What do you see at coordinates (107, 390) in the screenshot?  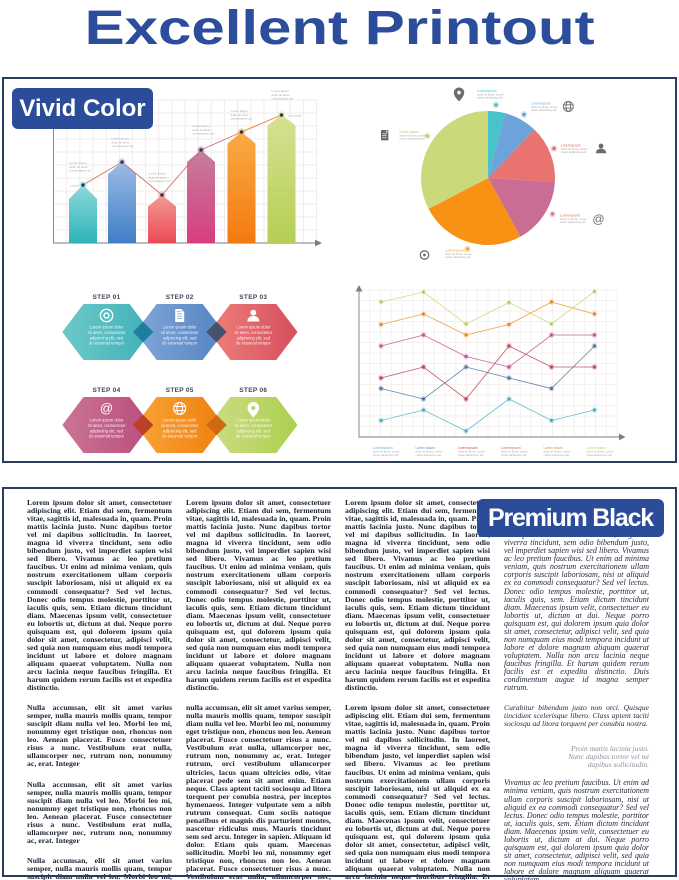 I see `svg-text: STEP 04` at bounding box center [107, 390].